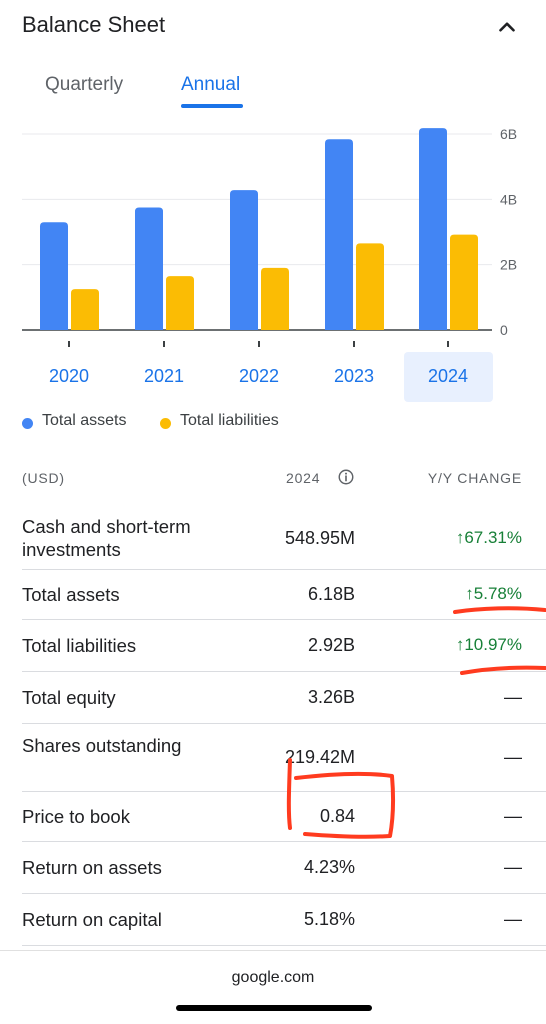  Describe the element at coordinates (164, 376) in the screenshot. I see `x-tick-label: 2021` at that location.